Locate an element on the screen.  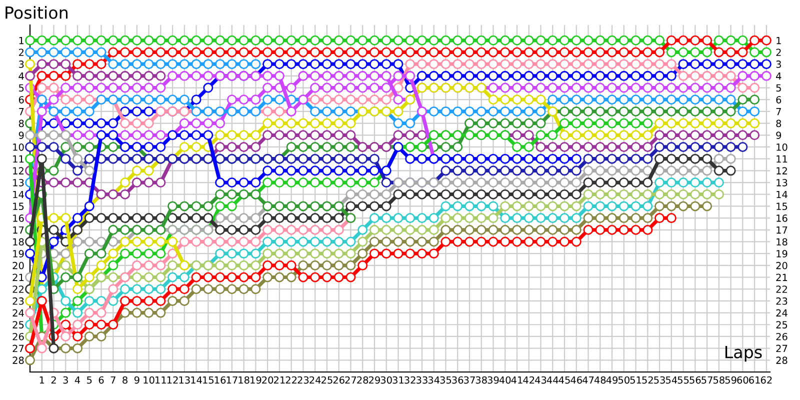
x-tick-label: 10 is located at coordinates (149, 380).